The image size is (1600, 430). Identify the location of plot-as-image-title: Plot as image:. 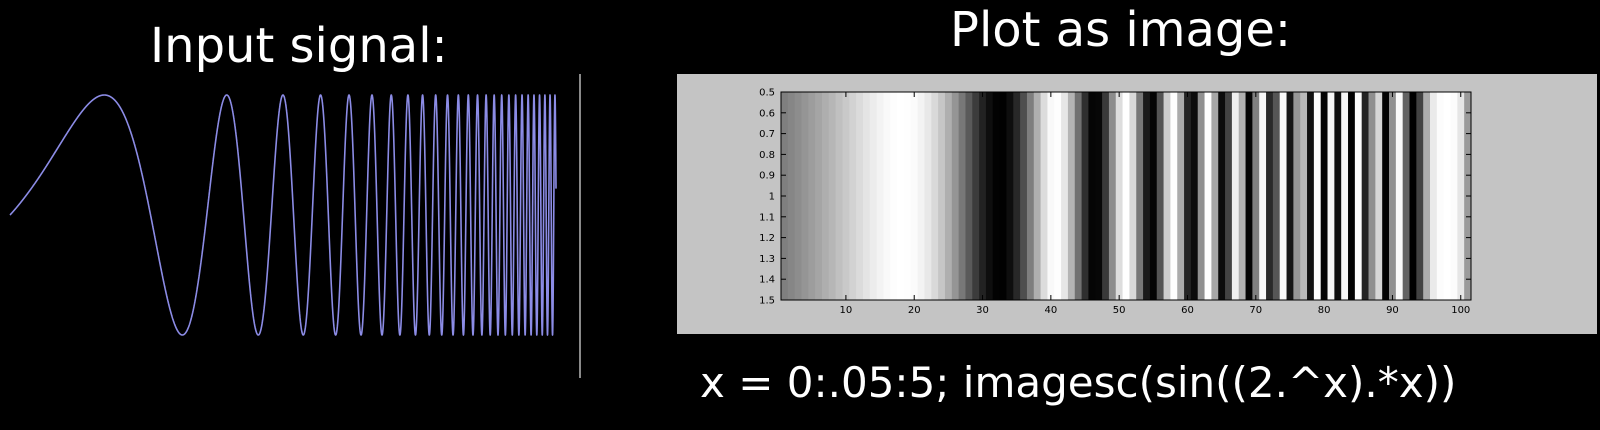
(1121, 30).